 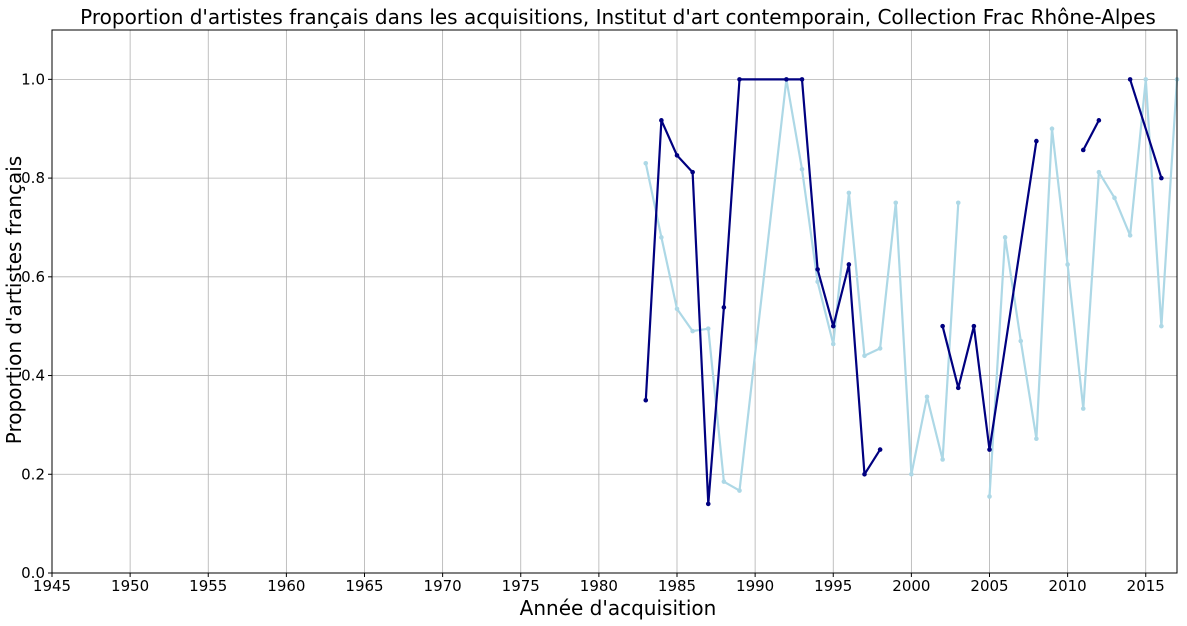 I want to click on y-tick-label: 0.8, so click(x=33, y=178).